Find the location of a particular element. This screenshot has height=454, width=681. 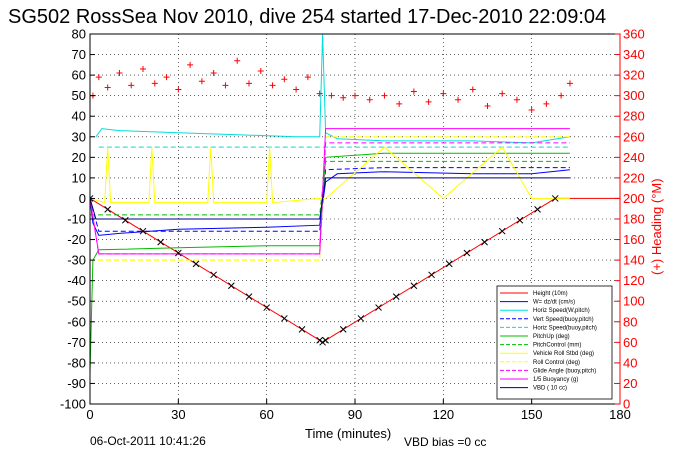

legend-label: Roll Control (deg) is located at coordinates (556, 363).